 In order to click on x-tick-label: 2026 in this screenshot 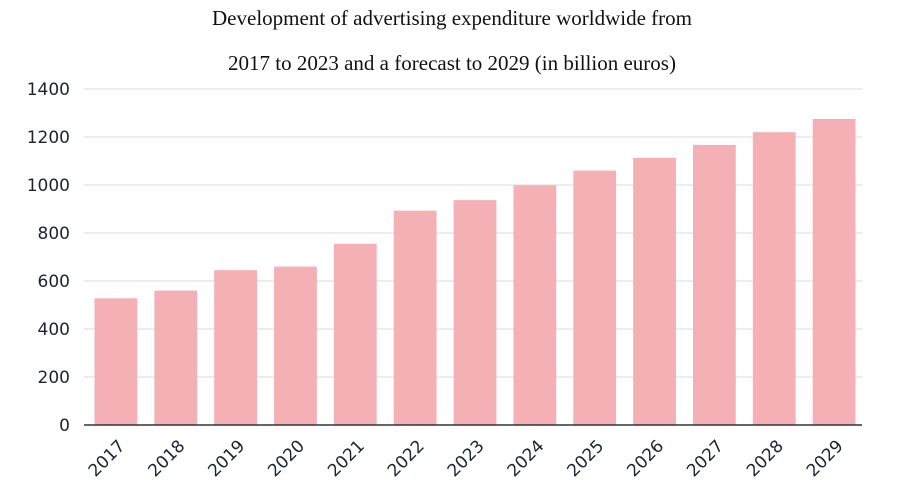, I will do `click(645, 458)`.